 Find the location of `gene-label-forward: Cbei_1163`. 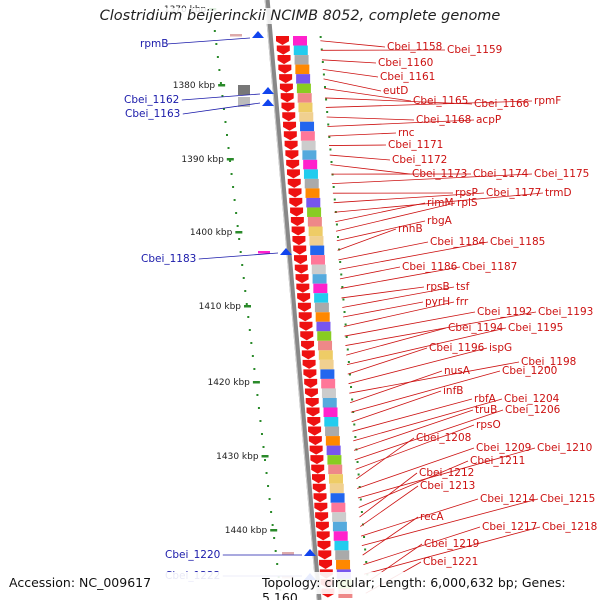

gene-label-forward: Cbei_1163 is located at coordinates (152, 114).